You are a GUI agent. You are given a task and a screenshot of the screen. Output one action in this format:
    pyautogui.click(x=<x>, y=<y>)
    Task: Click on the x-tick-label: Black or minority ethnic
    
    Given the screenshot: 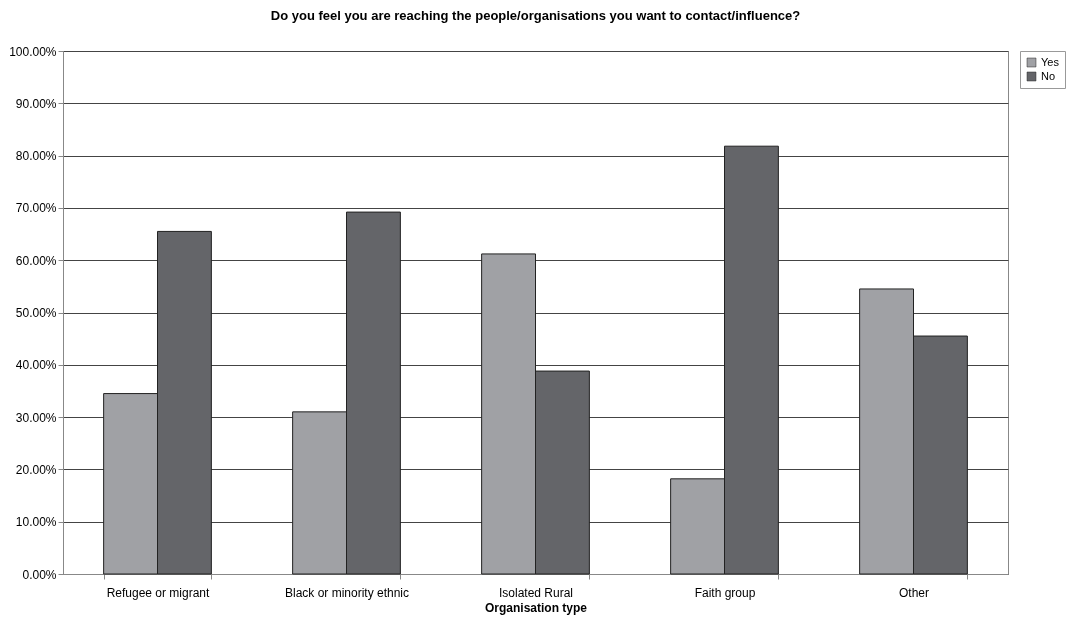 What is the action you would take?
    pyautogui.click(x=347, y=592)
    